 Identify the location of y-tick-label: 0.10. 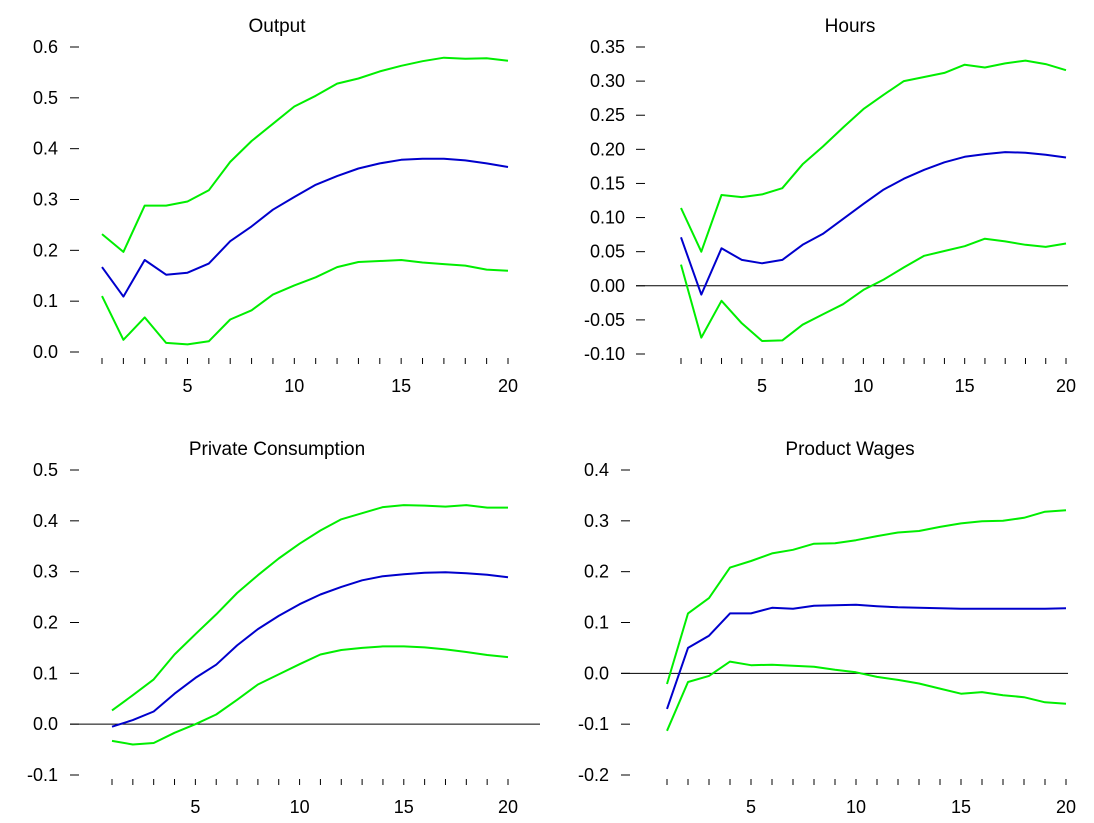
(607, 218).